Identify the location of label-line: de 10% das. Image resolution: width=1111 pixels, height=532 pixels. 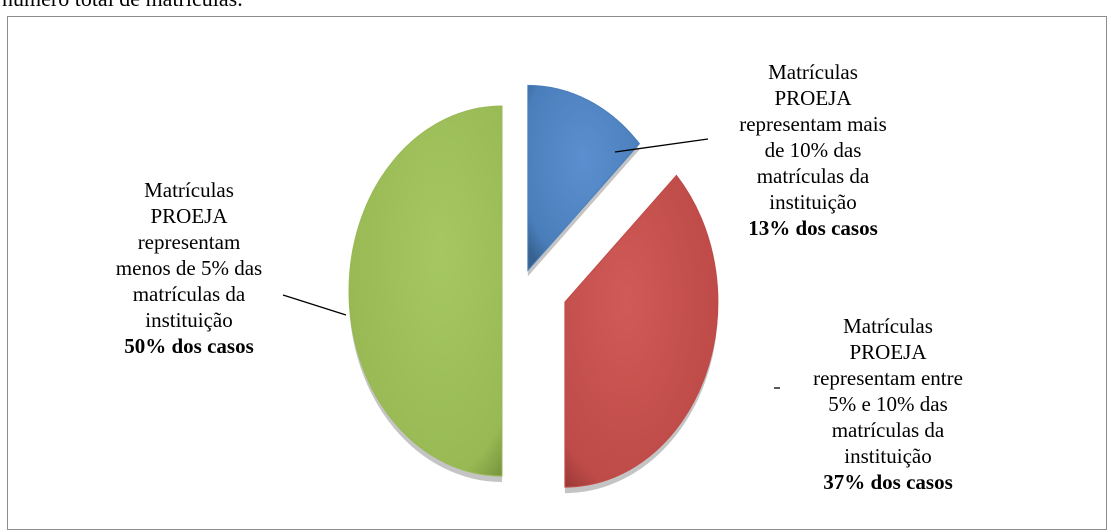
(813, 150).